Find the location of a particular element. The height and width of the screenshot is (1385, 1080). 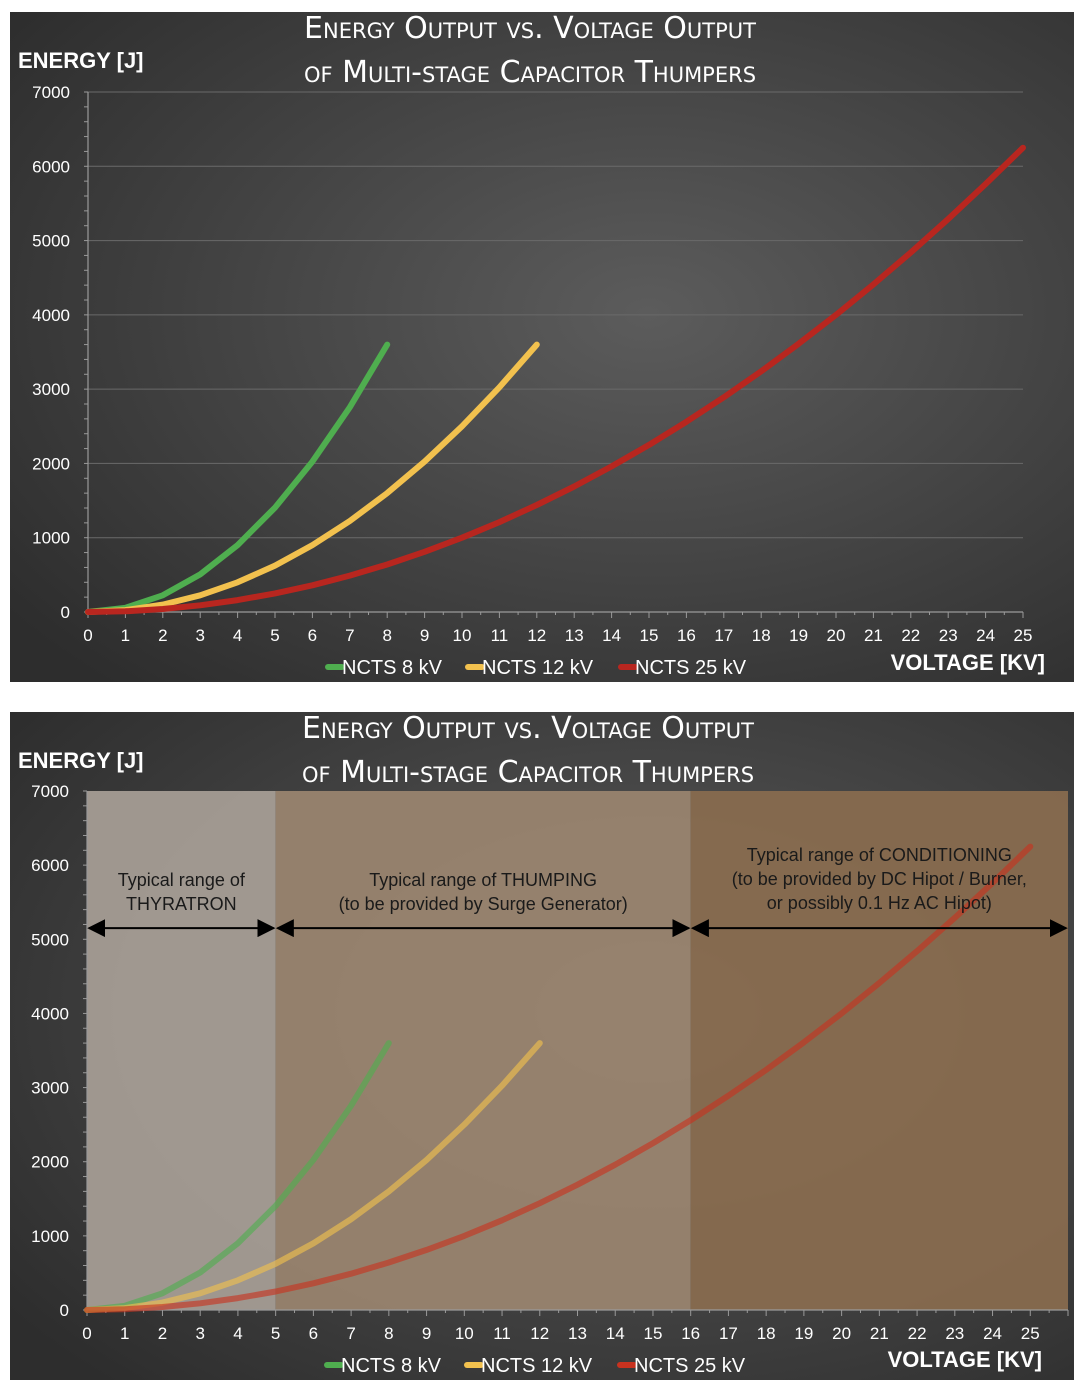

y-tick-label: 1000 is located at coordinates (51, 538).